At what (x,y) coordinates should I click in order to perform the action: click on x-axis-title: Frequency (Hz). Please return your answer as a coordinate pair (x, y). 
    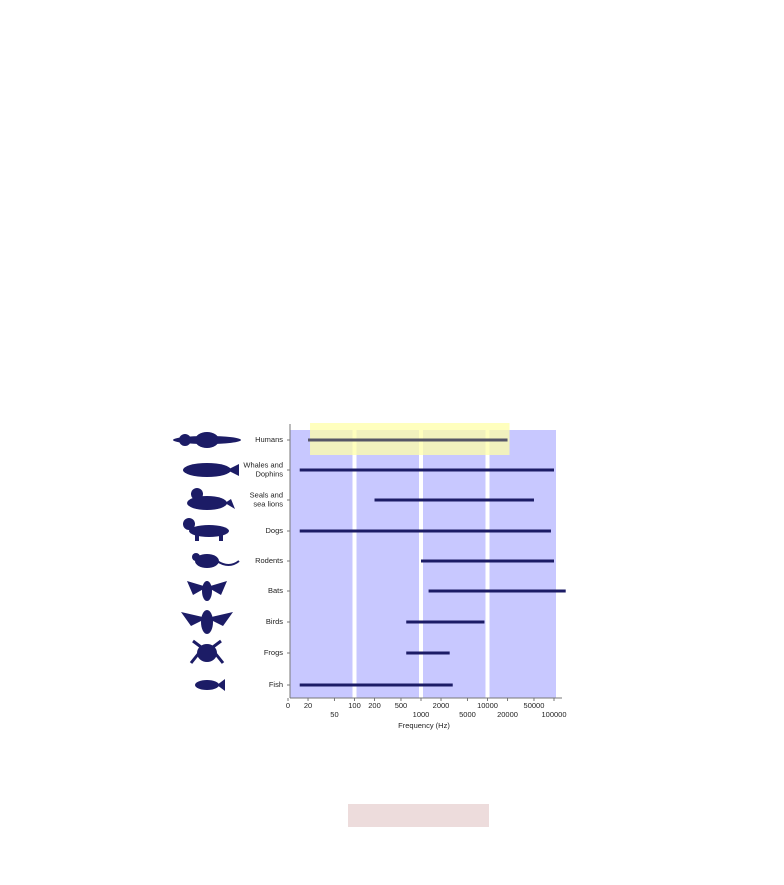
    Looking at the image, I should click on (424, 725).